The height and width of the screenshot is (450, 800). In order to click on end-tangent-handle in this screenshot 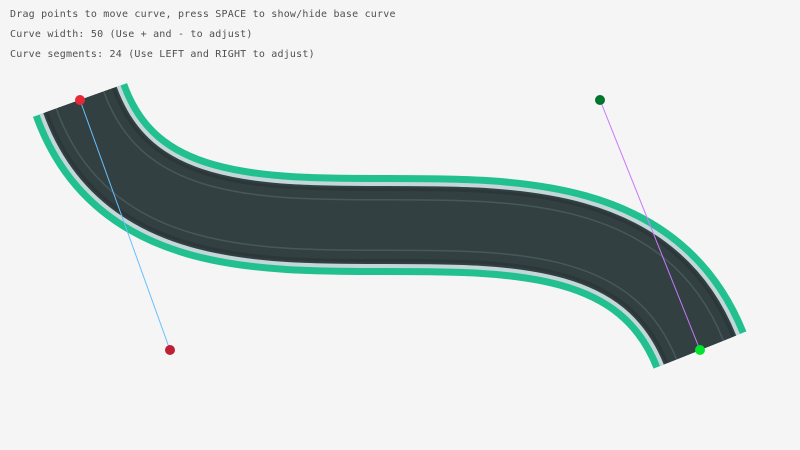, I will do `click(600, 100)`.